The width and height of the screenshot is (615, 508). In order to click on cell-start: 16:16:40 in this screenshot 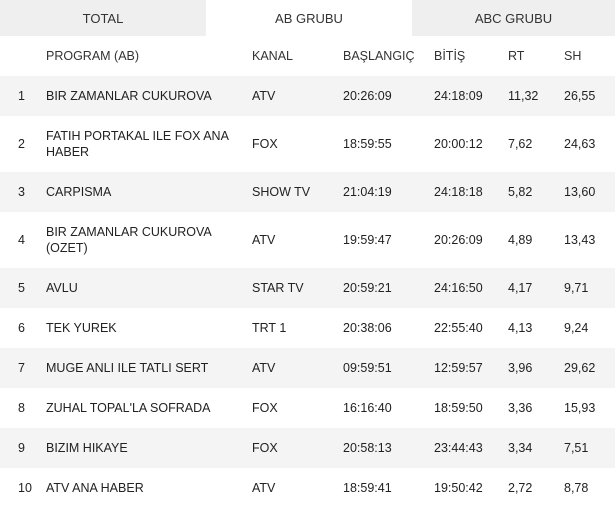, I will do `click(367, 408)`.